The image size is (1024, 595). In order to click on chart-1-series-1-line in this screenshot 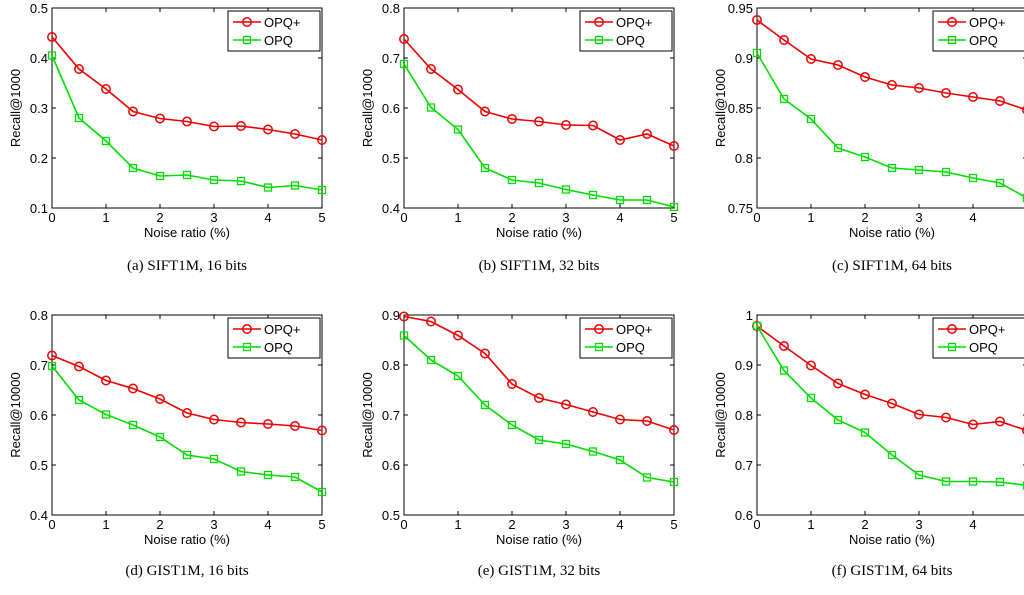, I will do `click(539, 135)`.